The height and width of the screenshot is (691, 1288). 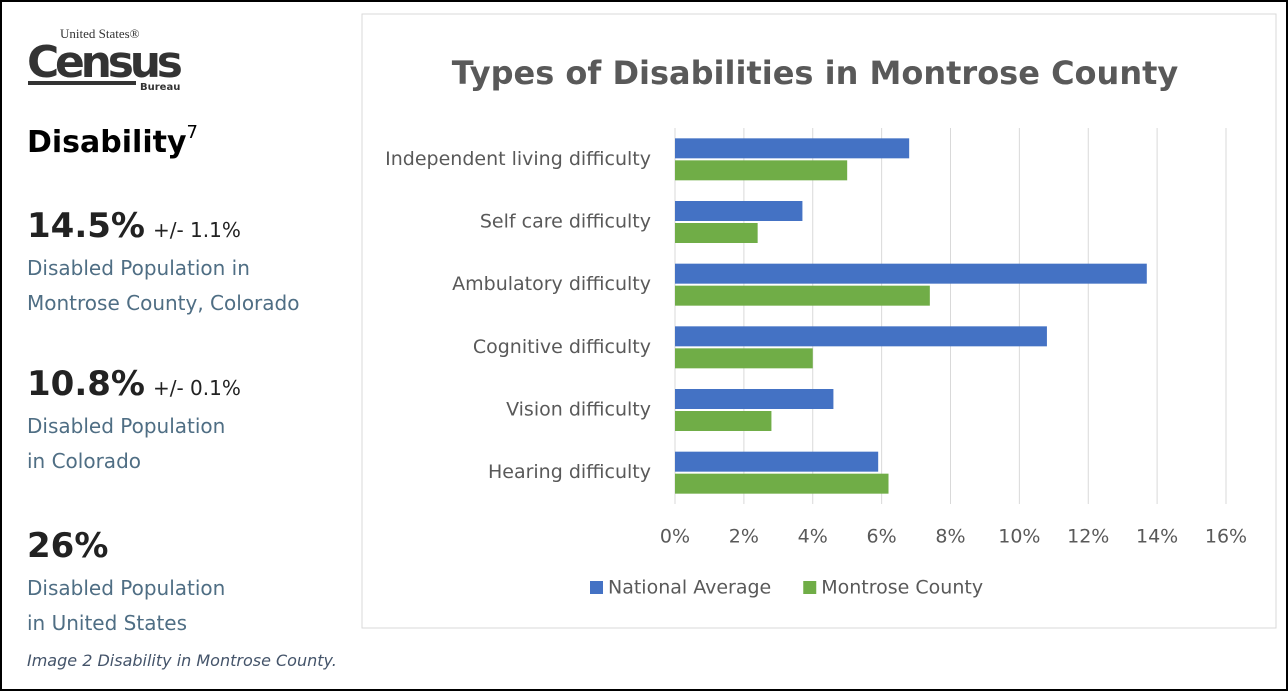 What do you see at coordinates (138, 268) in the screenshot?
I see `stat-label: Disabled Population in` at bounding box center [138, 268].